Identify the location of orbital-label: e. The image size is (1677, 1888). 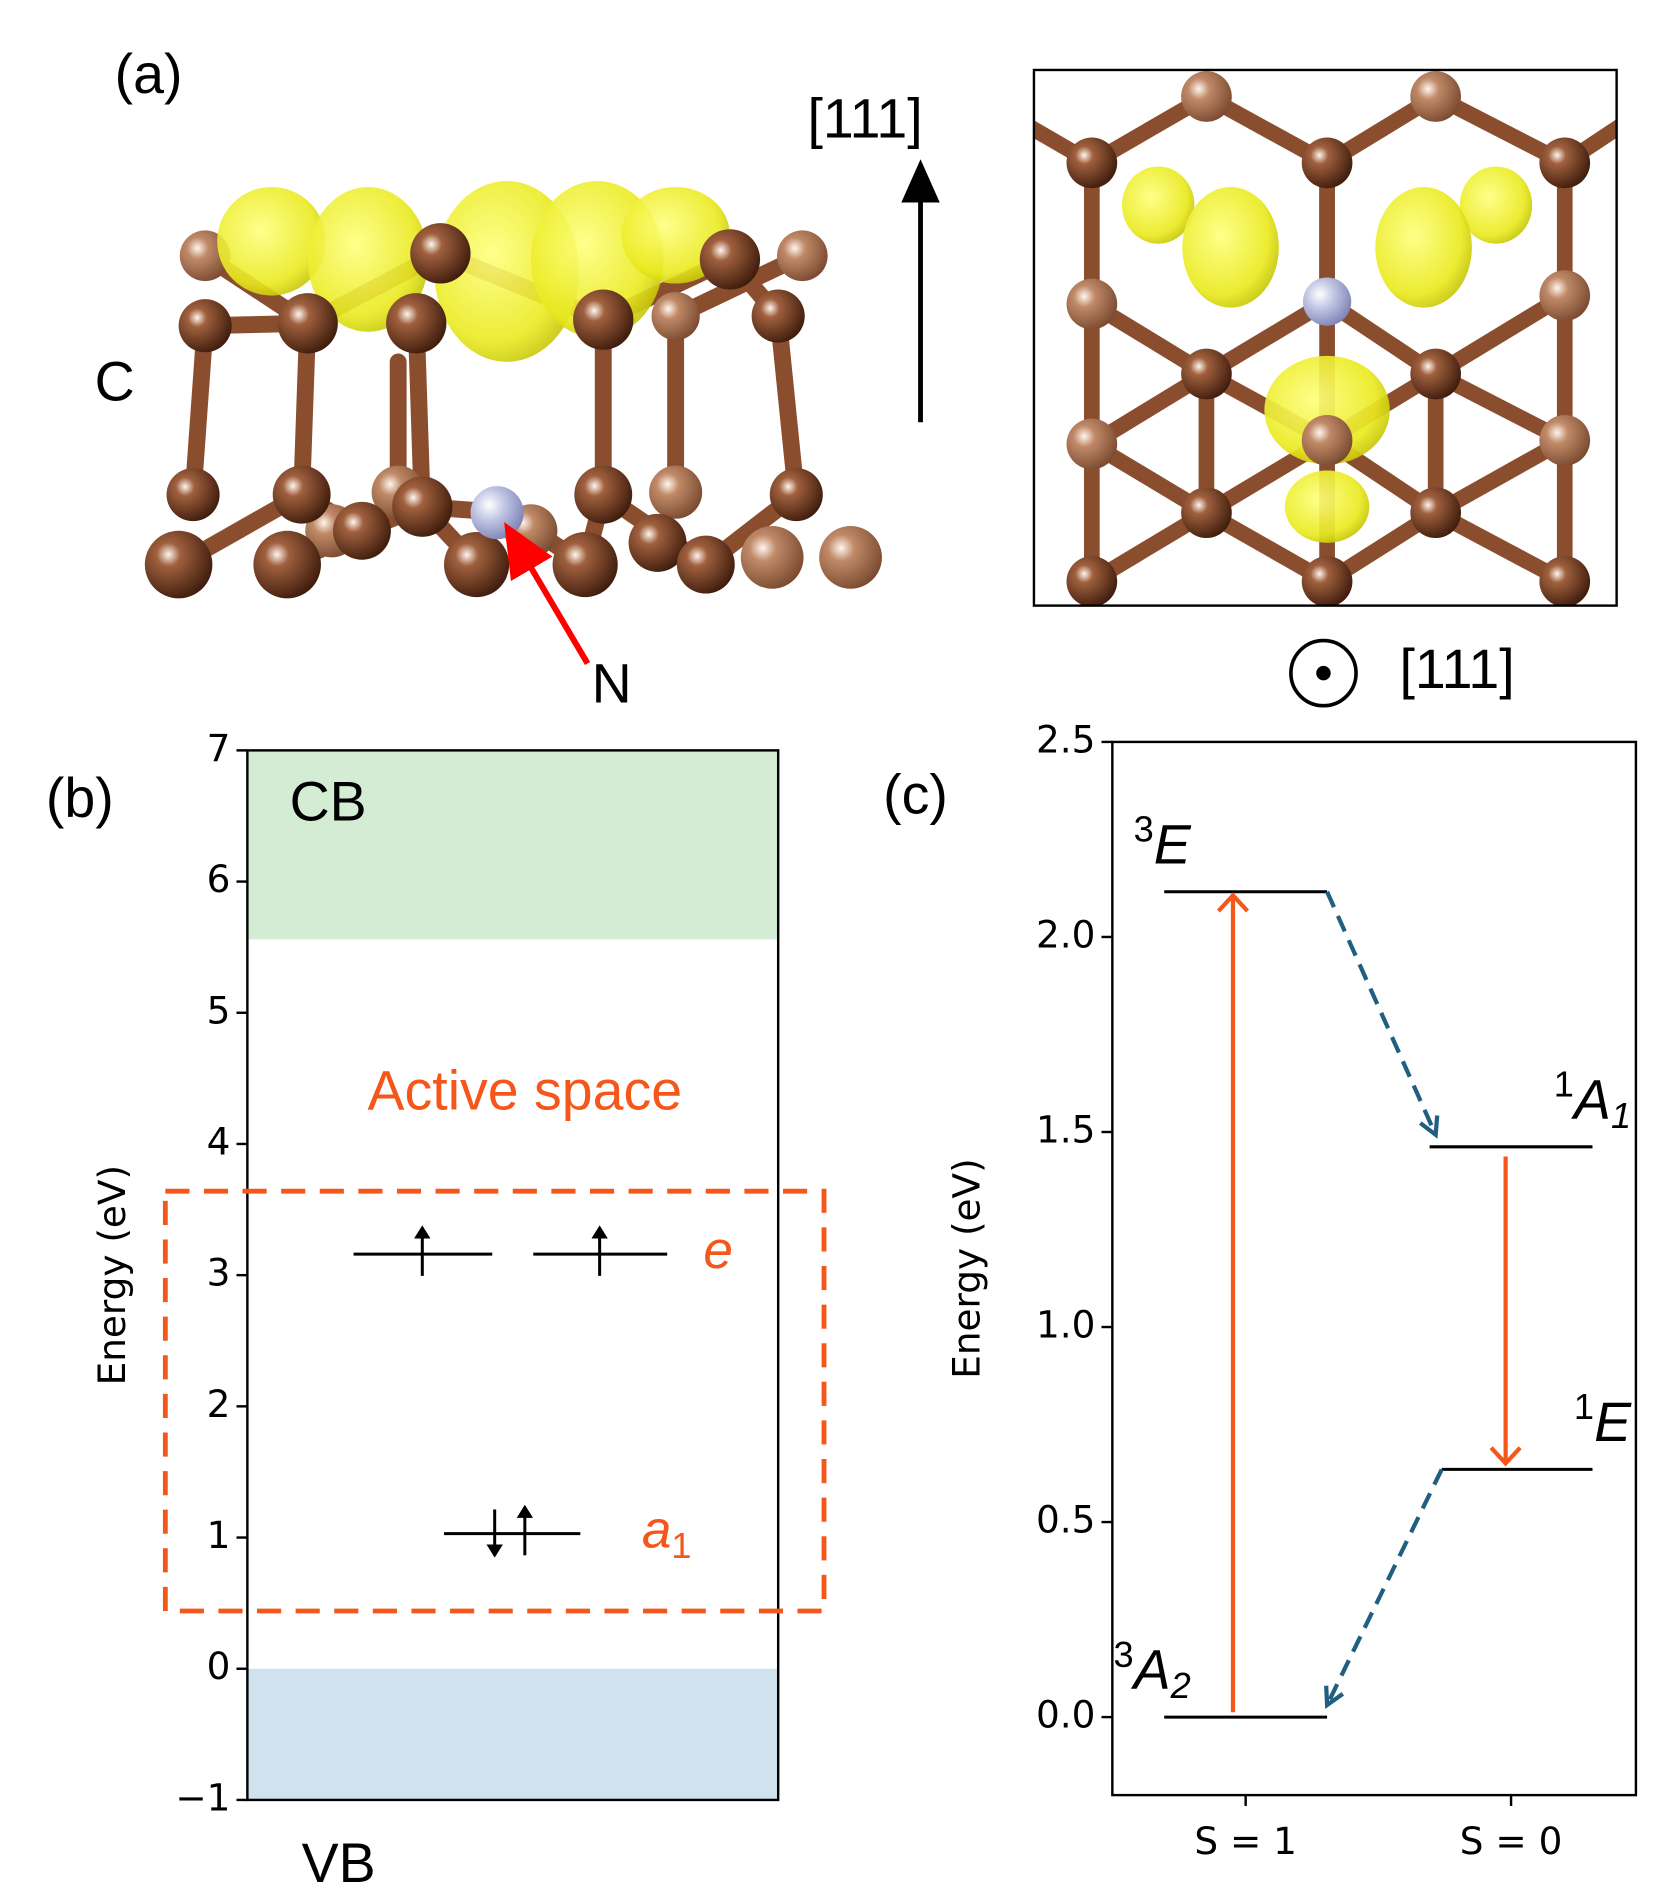
(718, 1250).